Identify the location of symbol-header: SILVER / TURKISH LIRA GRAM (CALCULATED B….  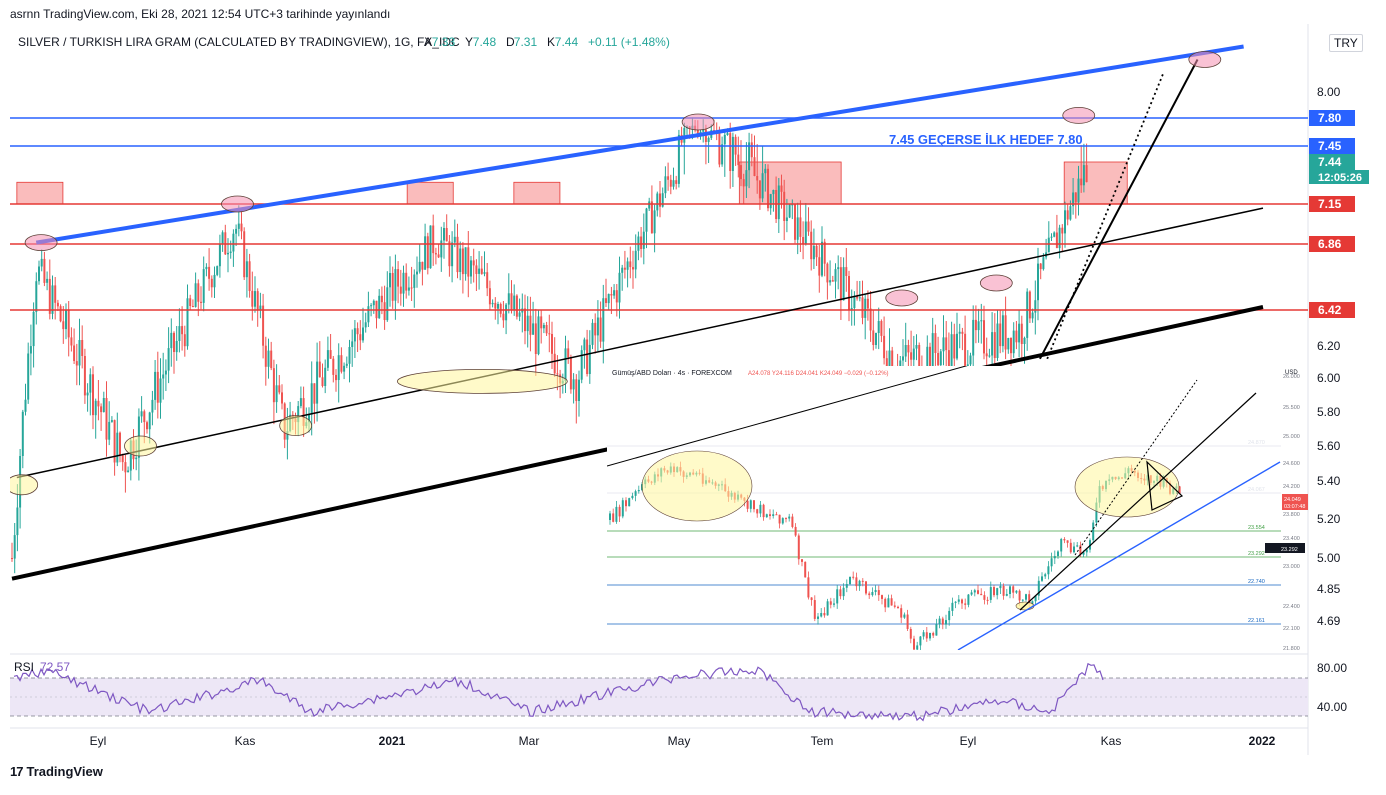
(239, 42).